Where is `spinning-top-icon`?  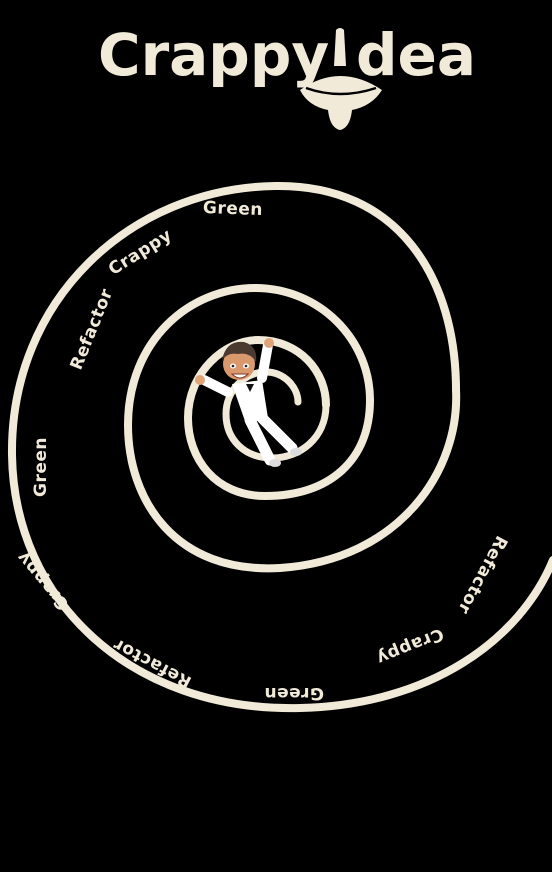 spinning-top-icon is located at coordinates (341, 79).